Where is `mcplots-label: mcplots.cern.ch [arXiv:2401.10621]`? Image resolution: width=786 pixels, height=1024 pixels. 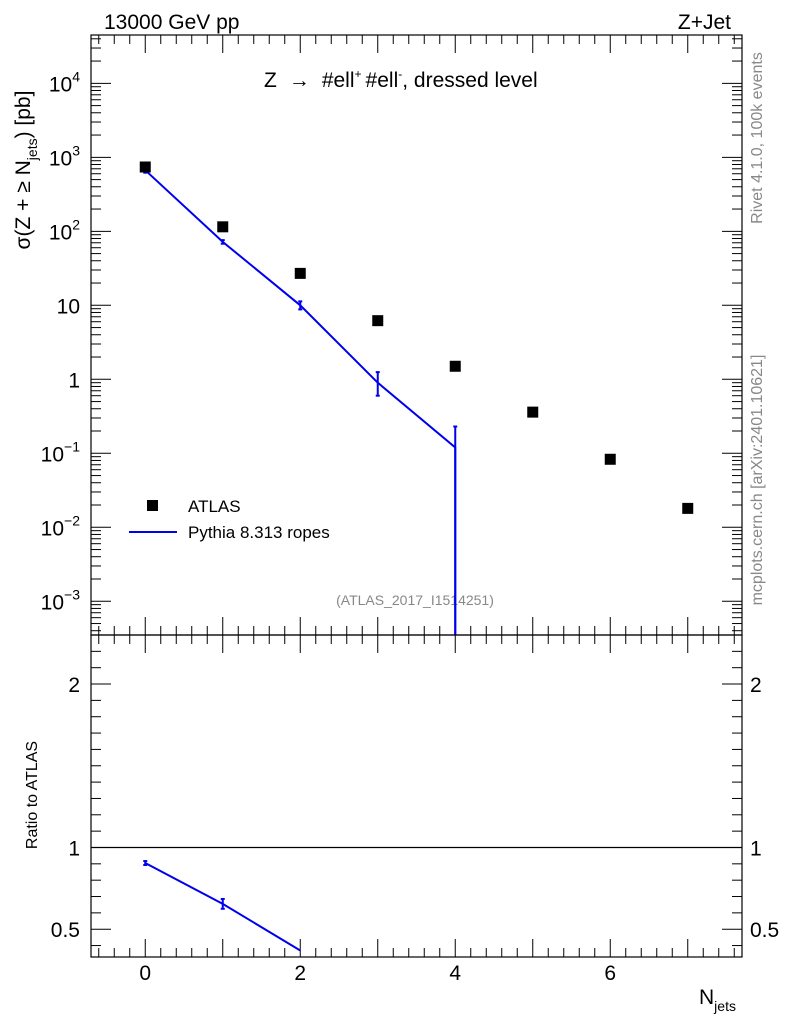 mcplots-label: mcplots.cern.ch [arXiv:2401.10621] is located at coordinates (757, 480).